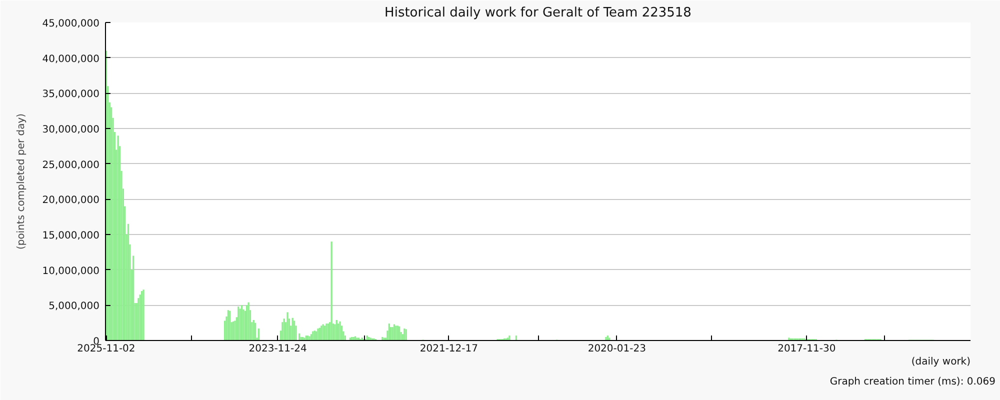 The image size is (1000, 400). What do you see at coordinates (71, 165) in the screenshot?
I see `y-tick-label: 25,000,000` at bounding box center [71, 165].